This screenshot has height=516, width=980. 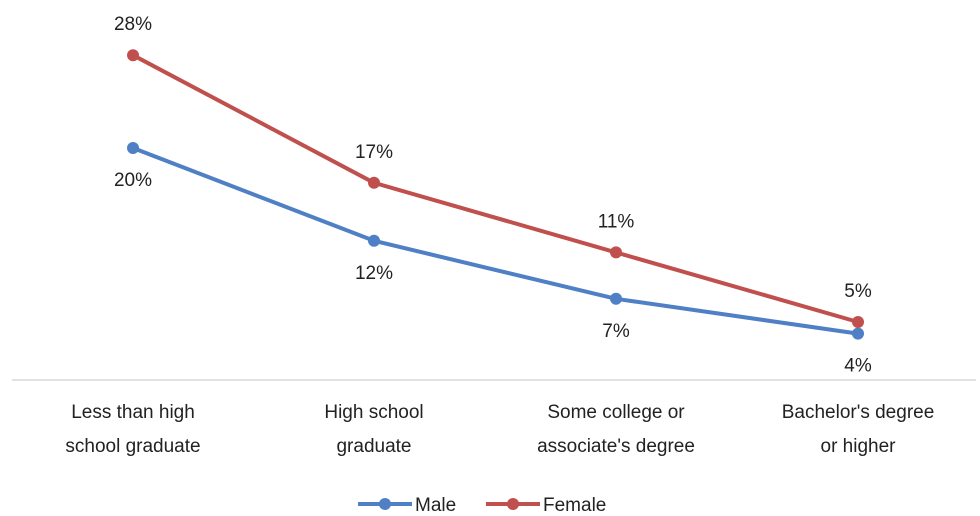 What do you see at coordinates (513, 504) in the screenshot?
I see `legend-marker-female` at bounding box center [513, 504].